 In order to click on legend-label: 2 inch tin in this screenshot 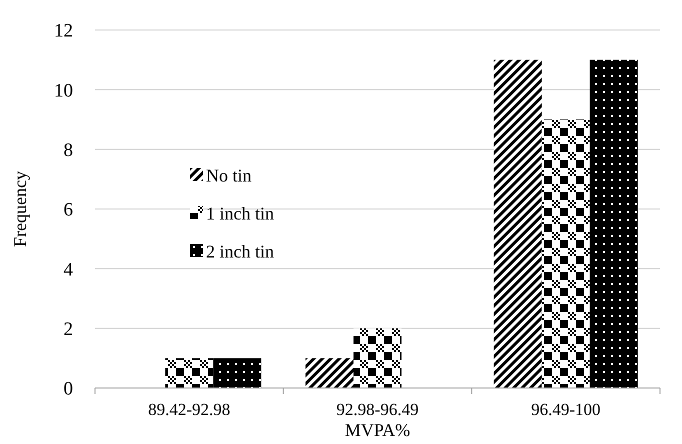, I will do `click(240, 251)`.